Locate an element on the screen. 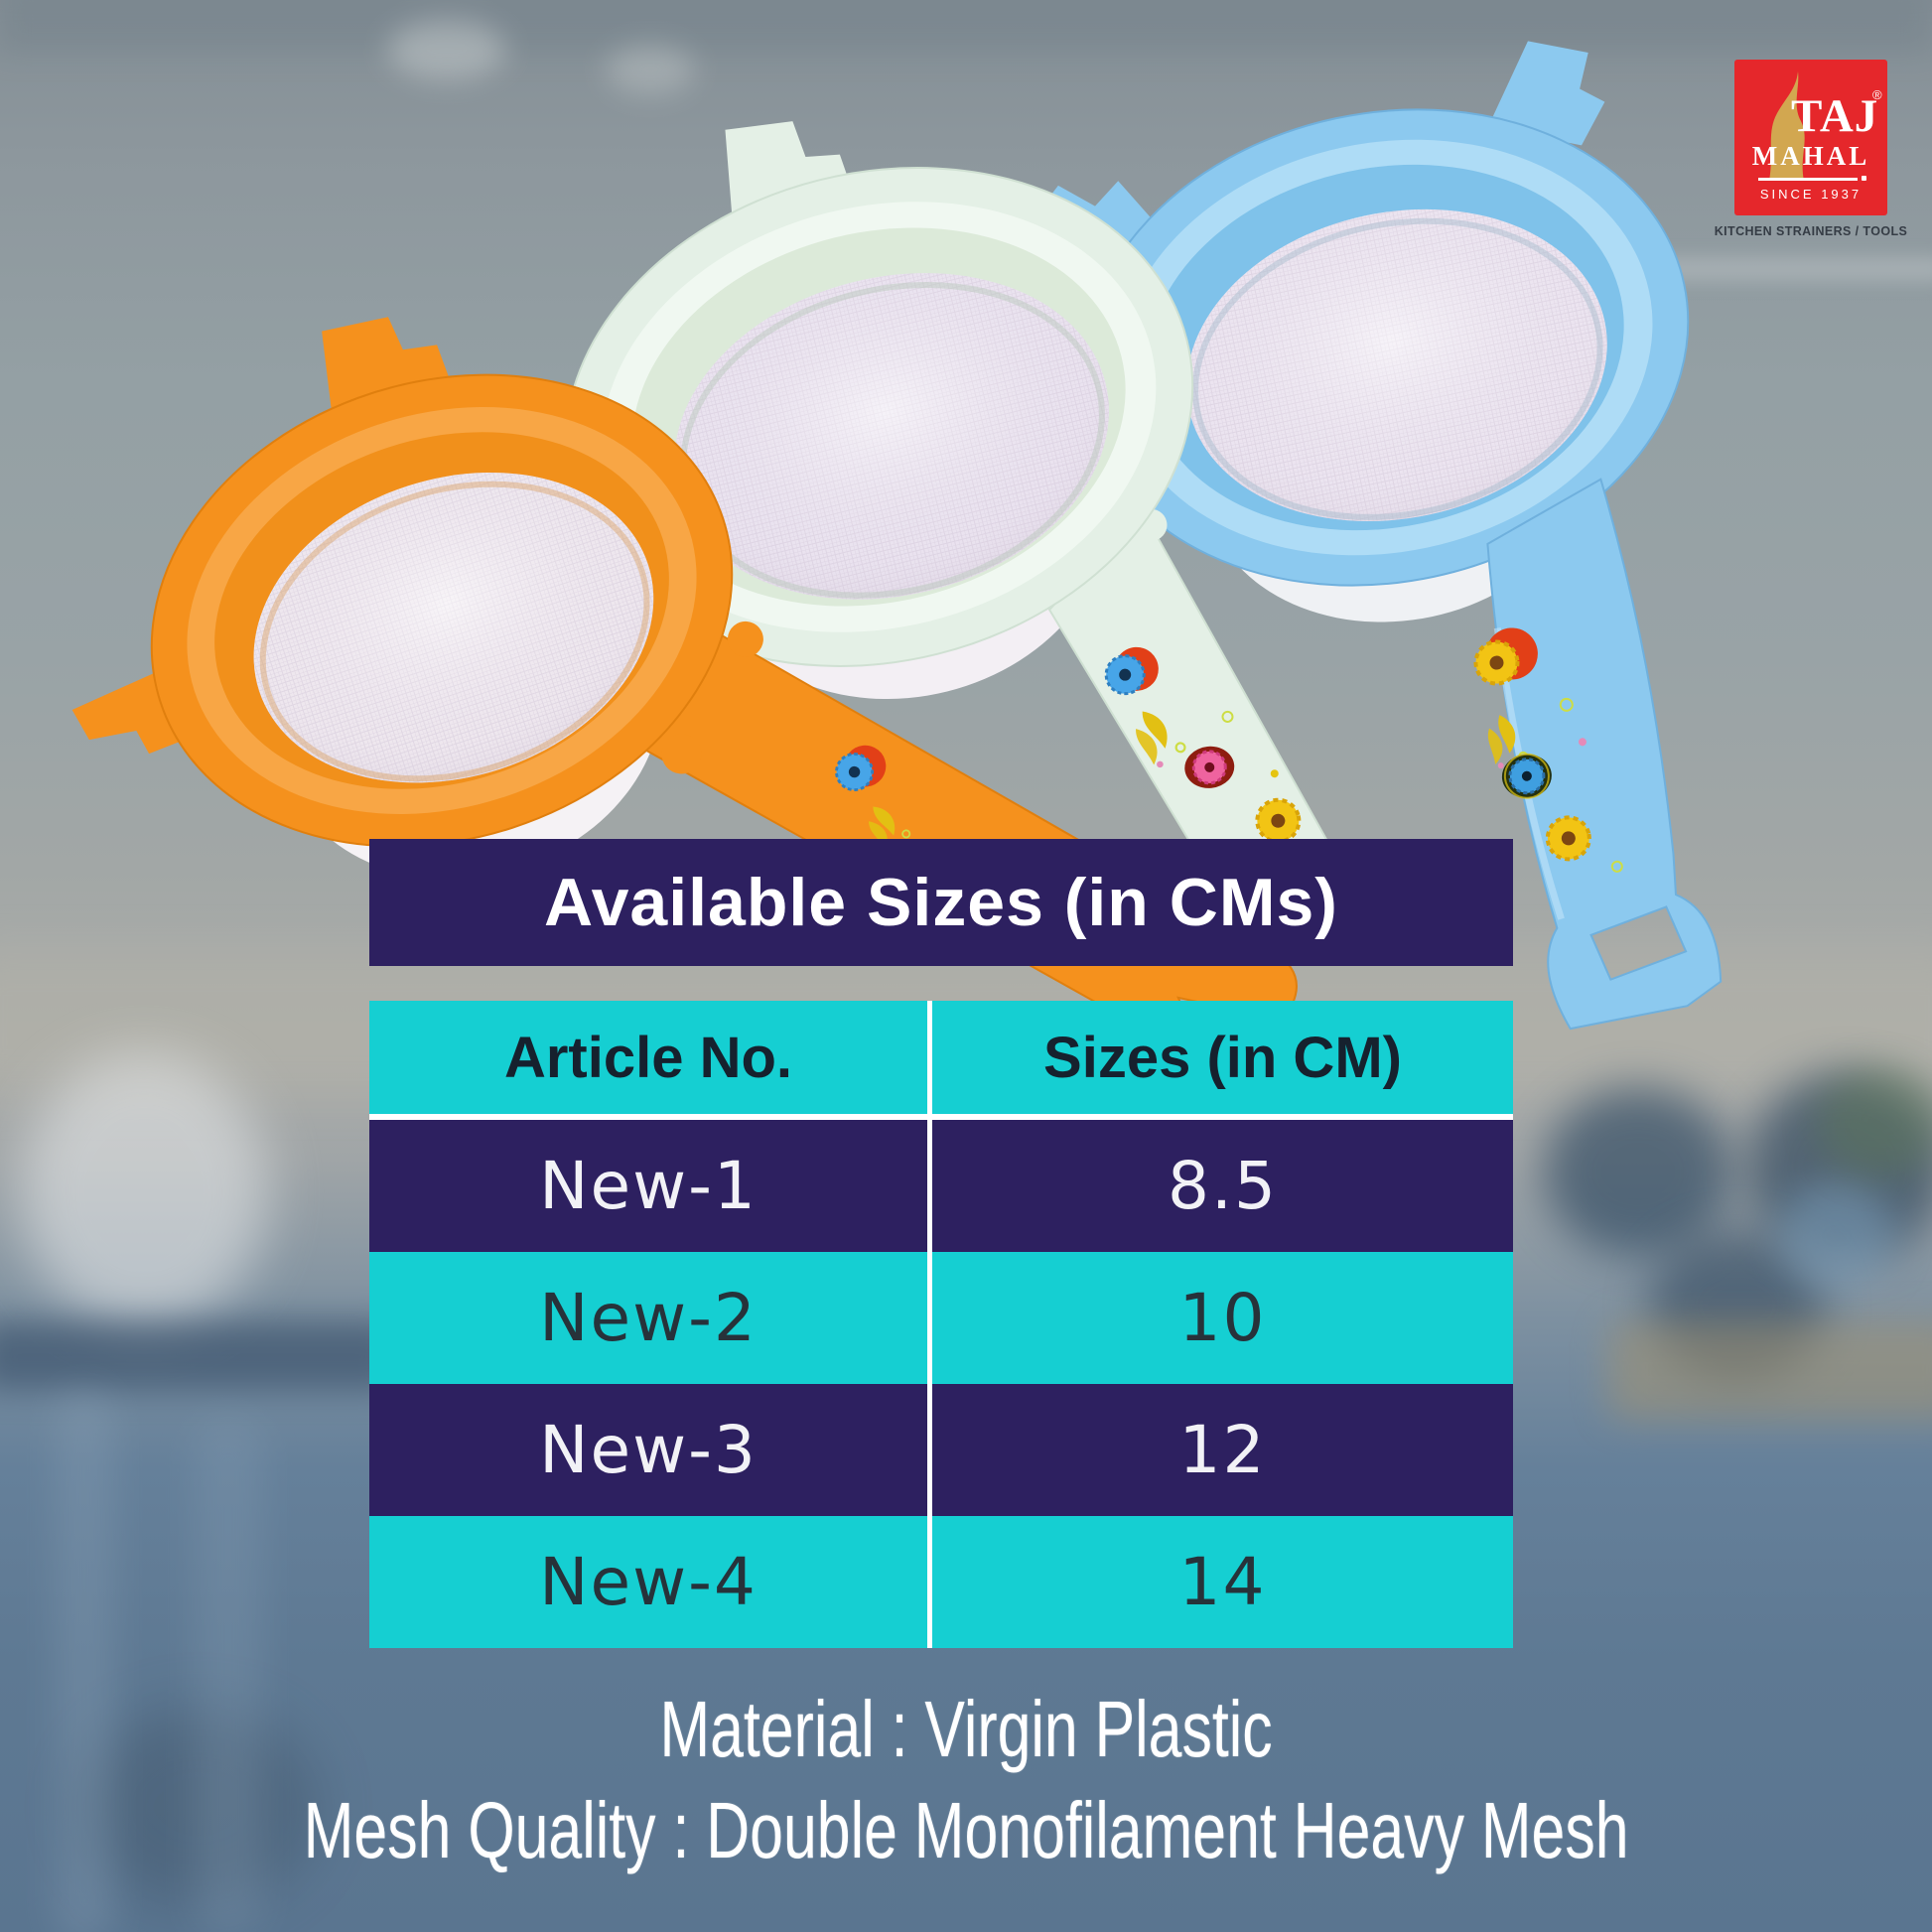  taj-dome-icon is located at coordinates (1787, 126).